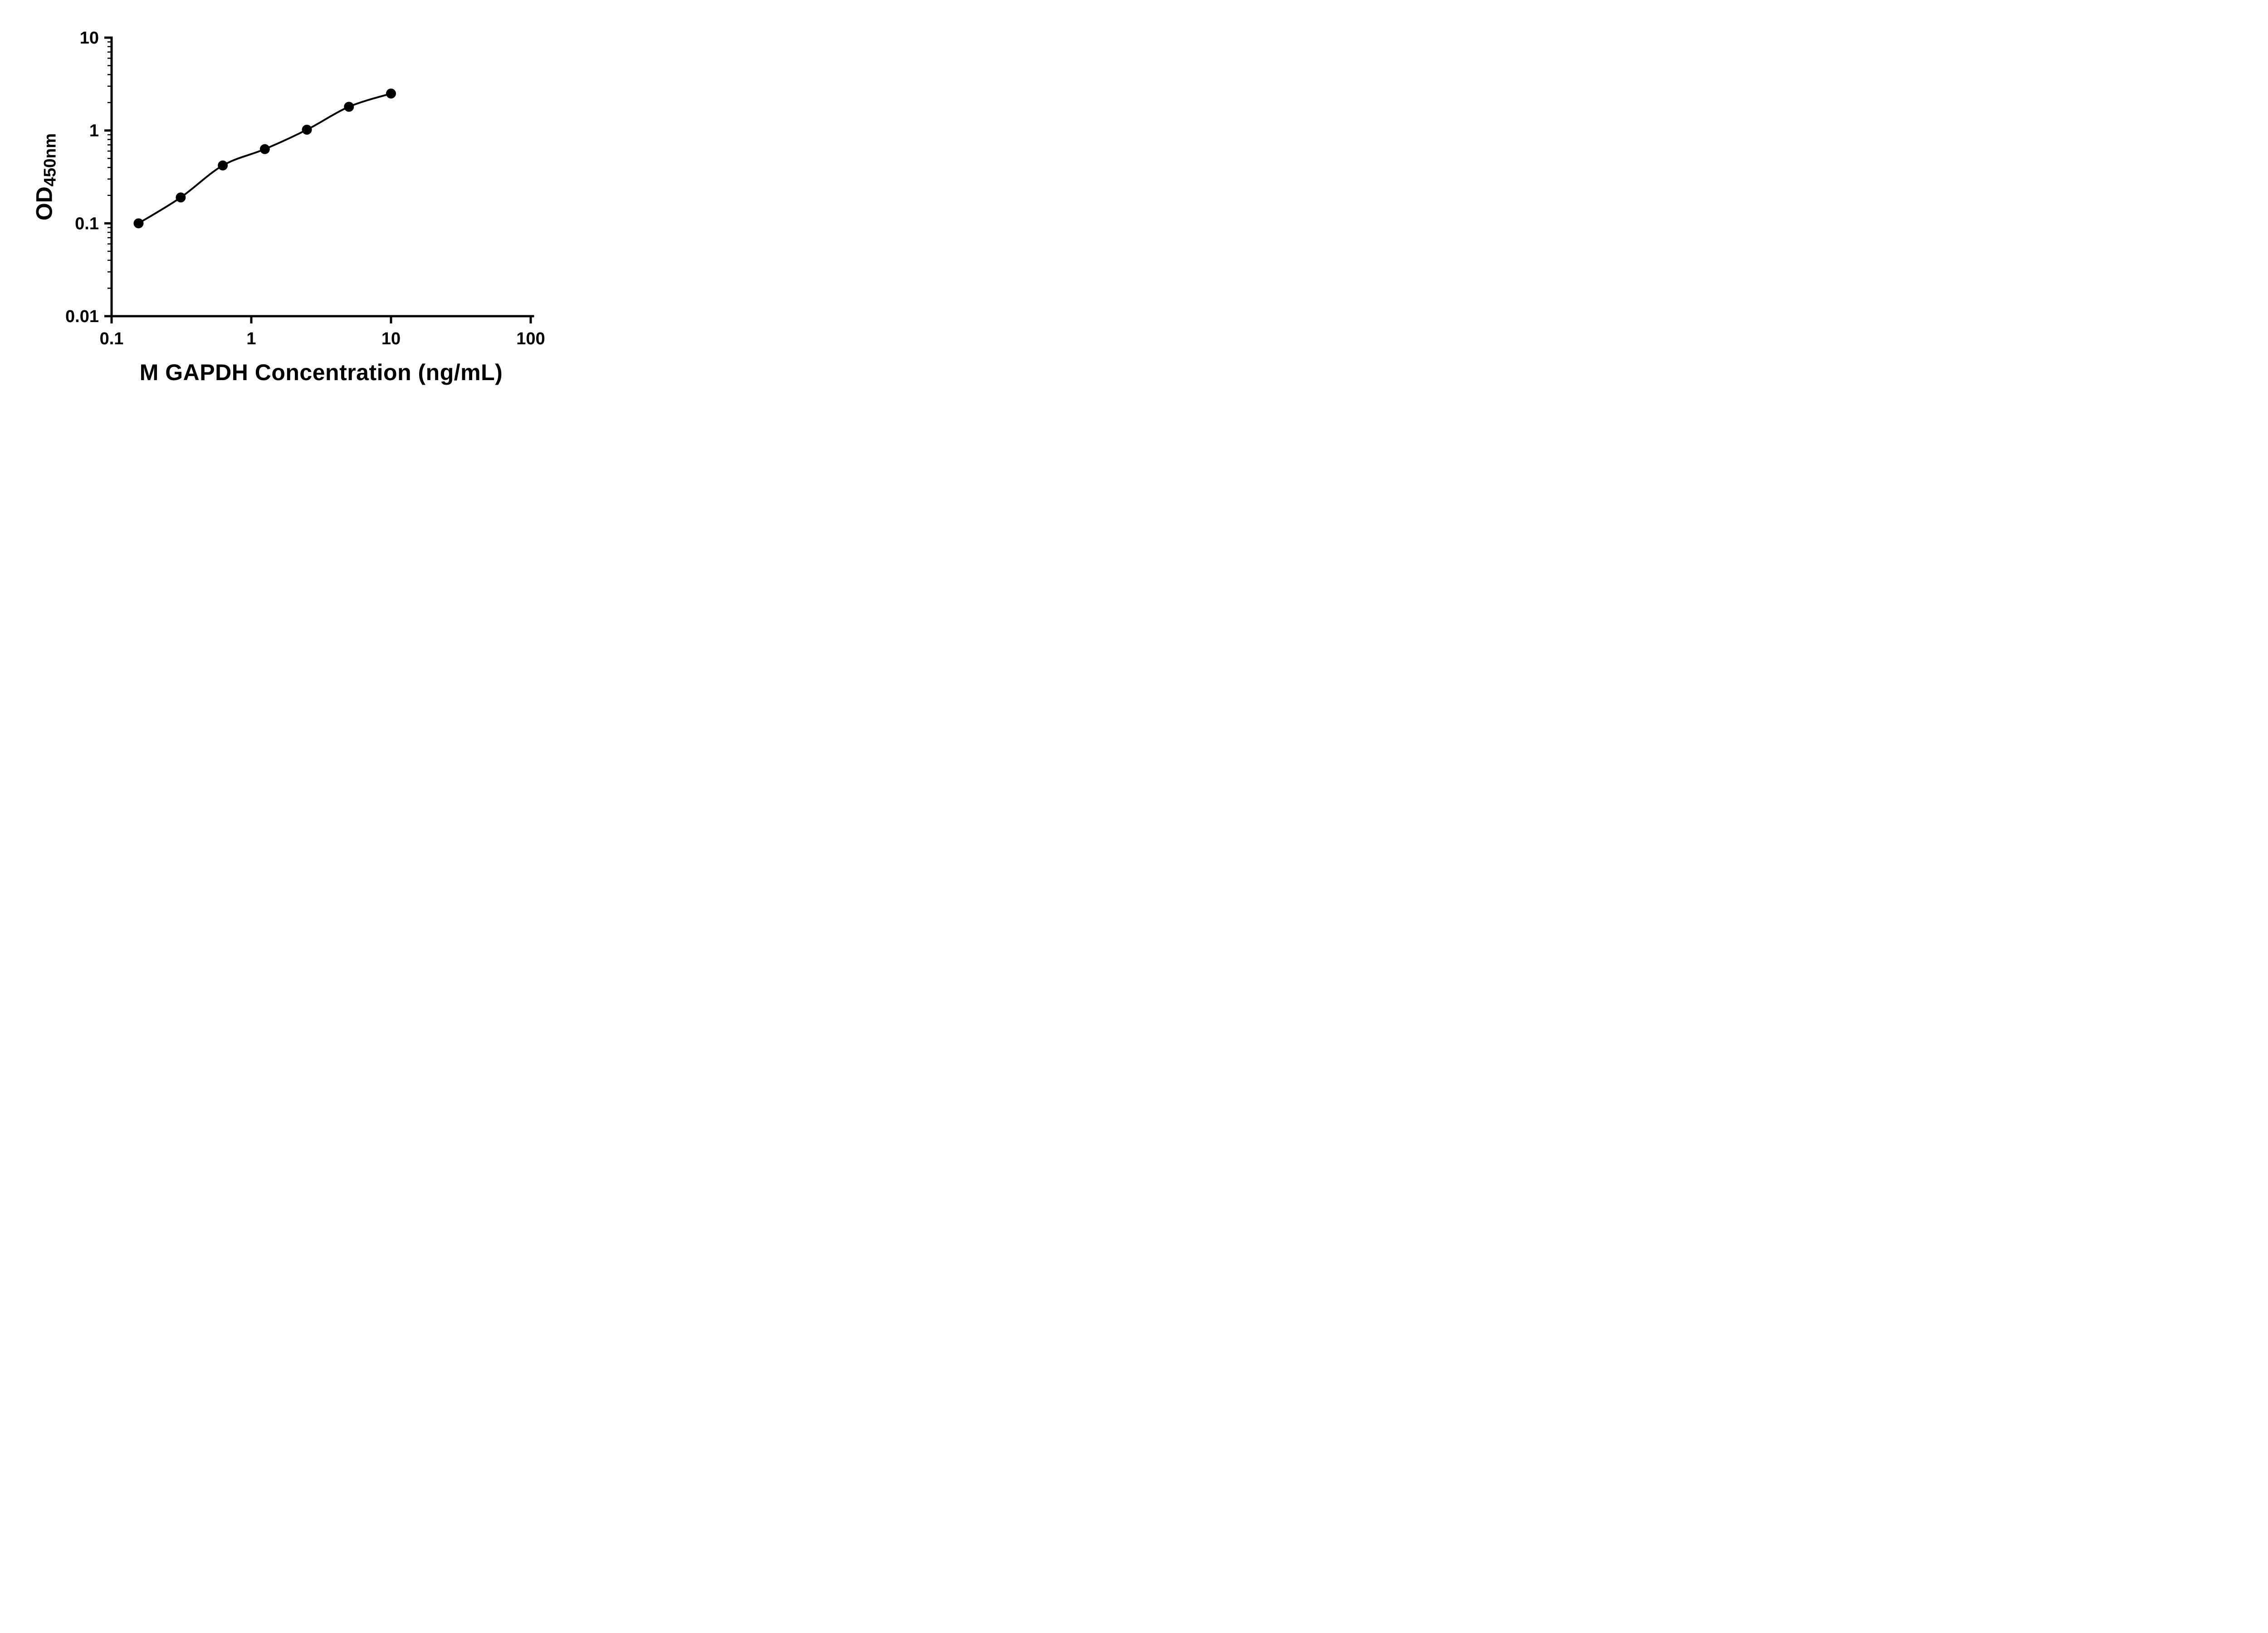 This screenshot has height=1633, width=2268. Describe the element at coordinates (531, 338) in the screenshot. I see `x-tick-label: 100` at that location.